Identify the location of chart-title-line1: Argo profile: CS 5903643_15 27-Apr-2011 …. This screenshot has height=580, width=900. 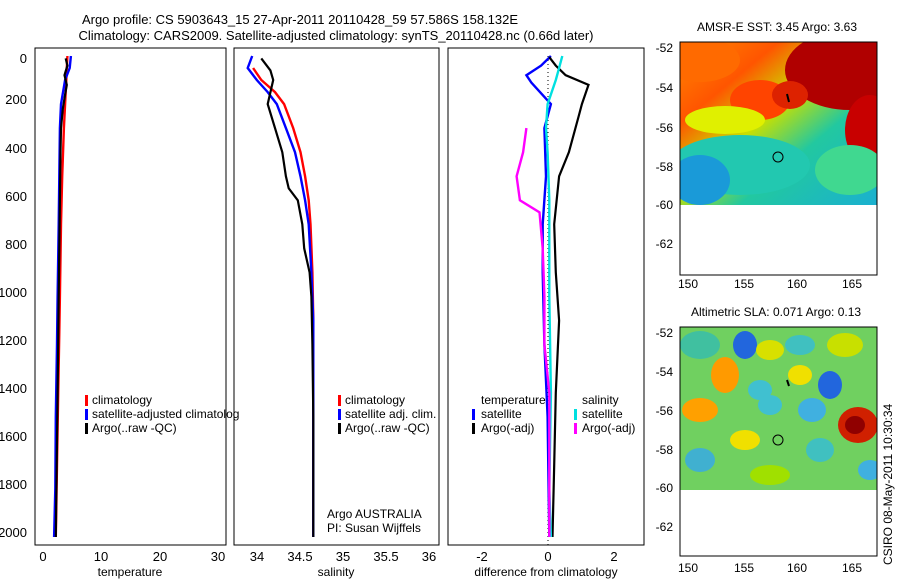
(300, 19).